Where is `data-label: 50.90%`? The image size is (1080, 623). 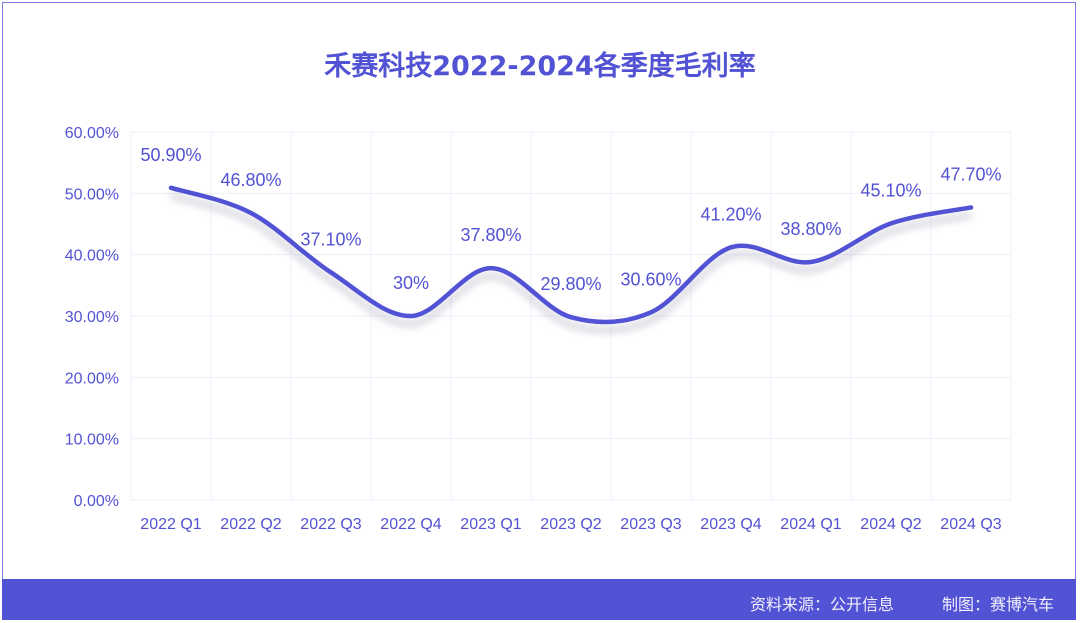 data-label: 50.90% is located at coordinates (170, 155).